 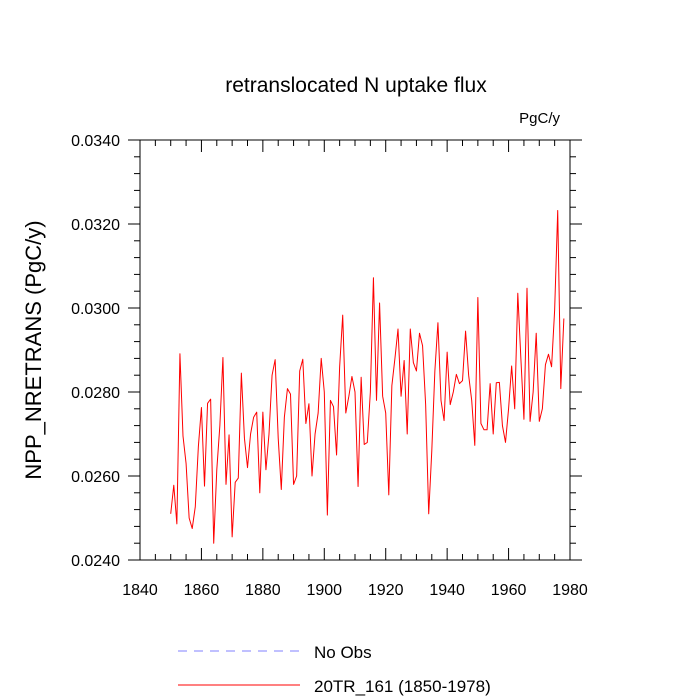 What do you see at coordinates (95, 393) in the screenshot?
I see `y-tick-label: 0.0280` at bounding box center [95, 393].